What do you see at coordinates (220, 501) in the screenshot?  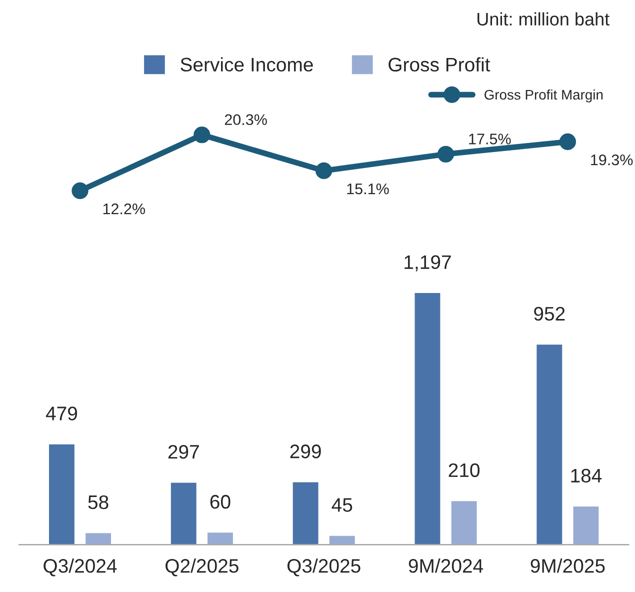 I see `data-label: 60` at bounding box center [220, 501].